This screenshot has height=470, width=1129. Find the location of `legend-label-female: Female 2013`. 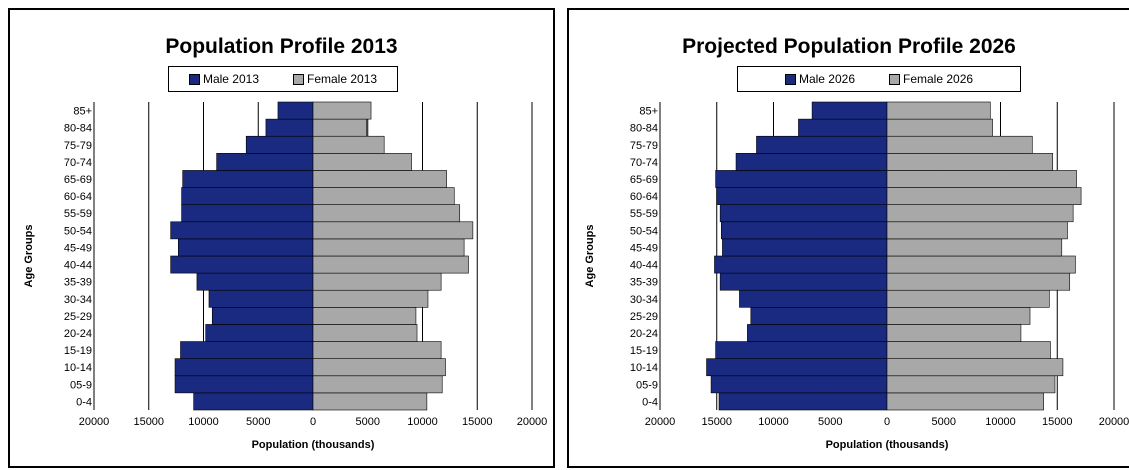

legend-label-female: Female 2013 is located at coordinates (342, 79).